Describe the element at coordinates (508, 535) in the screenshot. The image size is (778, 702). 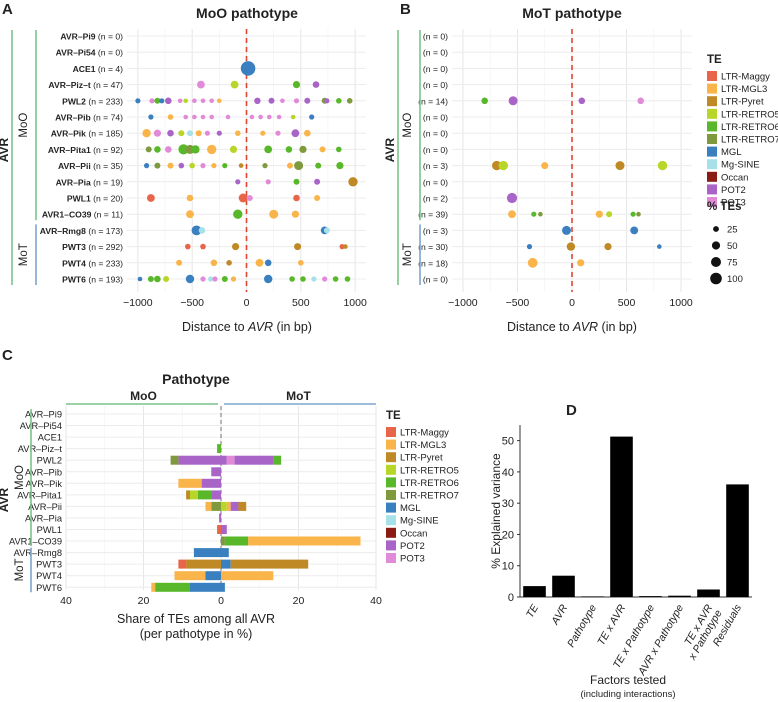
I see `panel-d-ytick: 20` at that location.